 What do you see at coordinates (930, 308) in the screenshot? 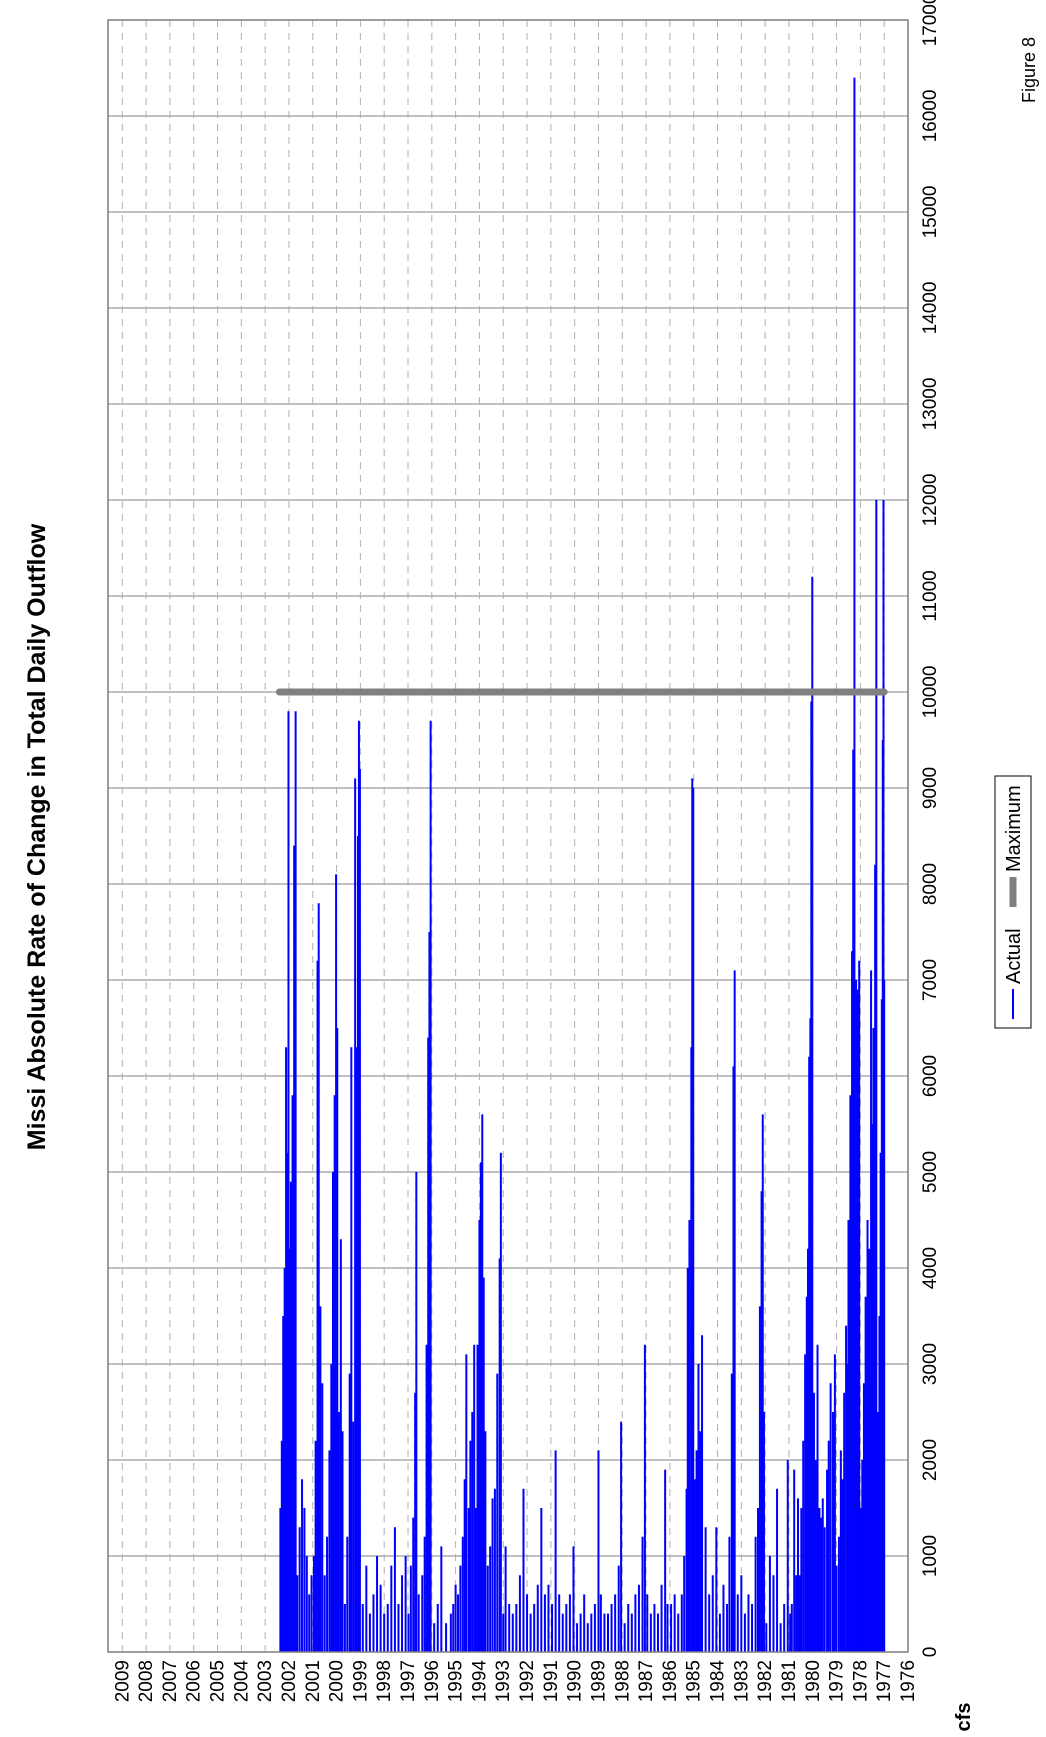
I see `y-tick-label: 14000` at bounding box center [930, 308].